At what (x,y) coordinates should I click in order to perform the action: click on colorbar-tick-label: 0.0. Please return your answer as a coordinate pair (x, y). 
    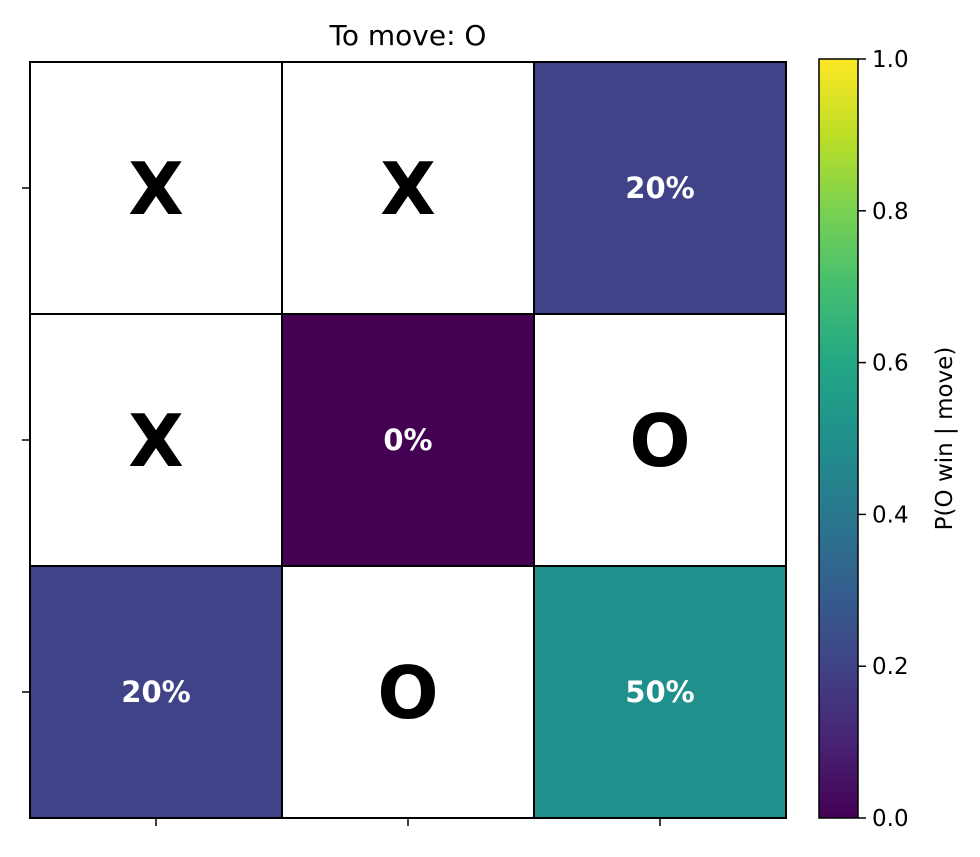
    Looking at the image, I should click on (890, 819).